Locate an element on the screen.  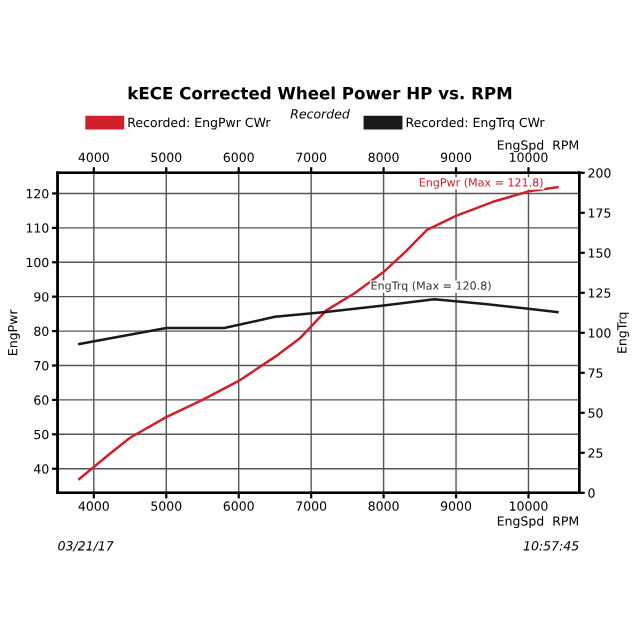
chart-title: kECE Corrected Wheel Power HP vs. RPM is located at coordinates (320, 93).